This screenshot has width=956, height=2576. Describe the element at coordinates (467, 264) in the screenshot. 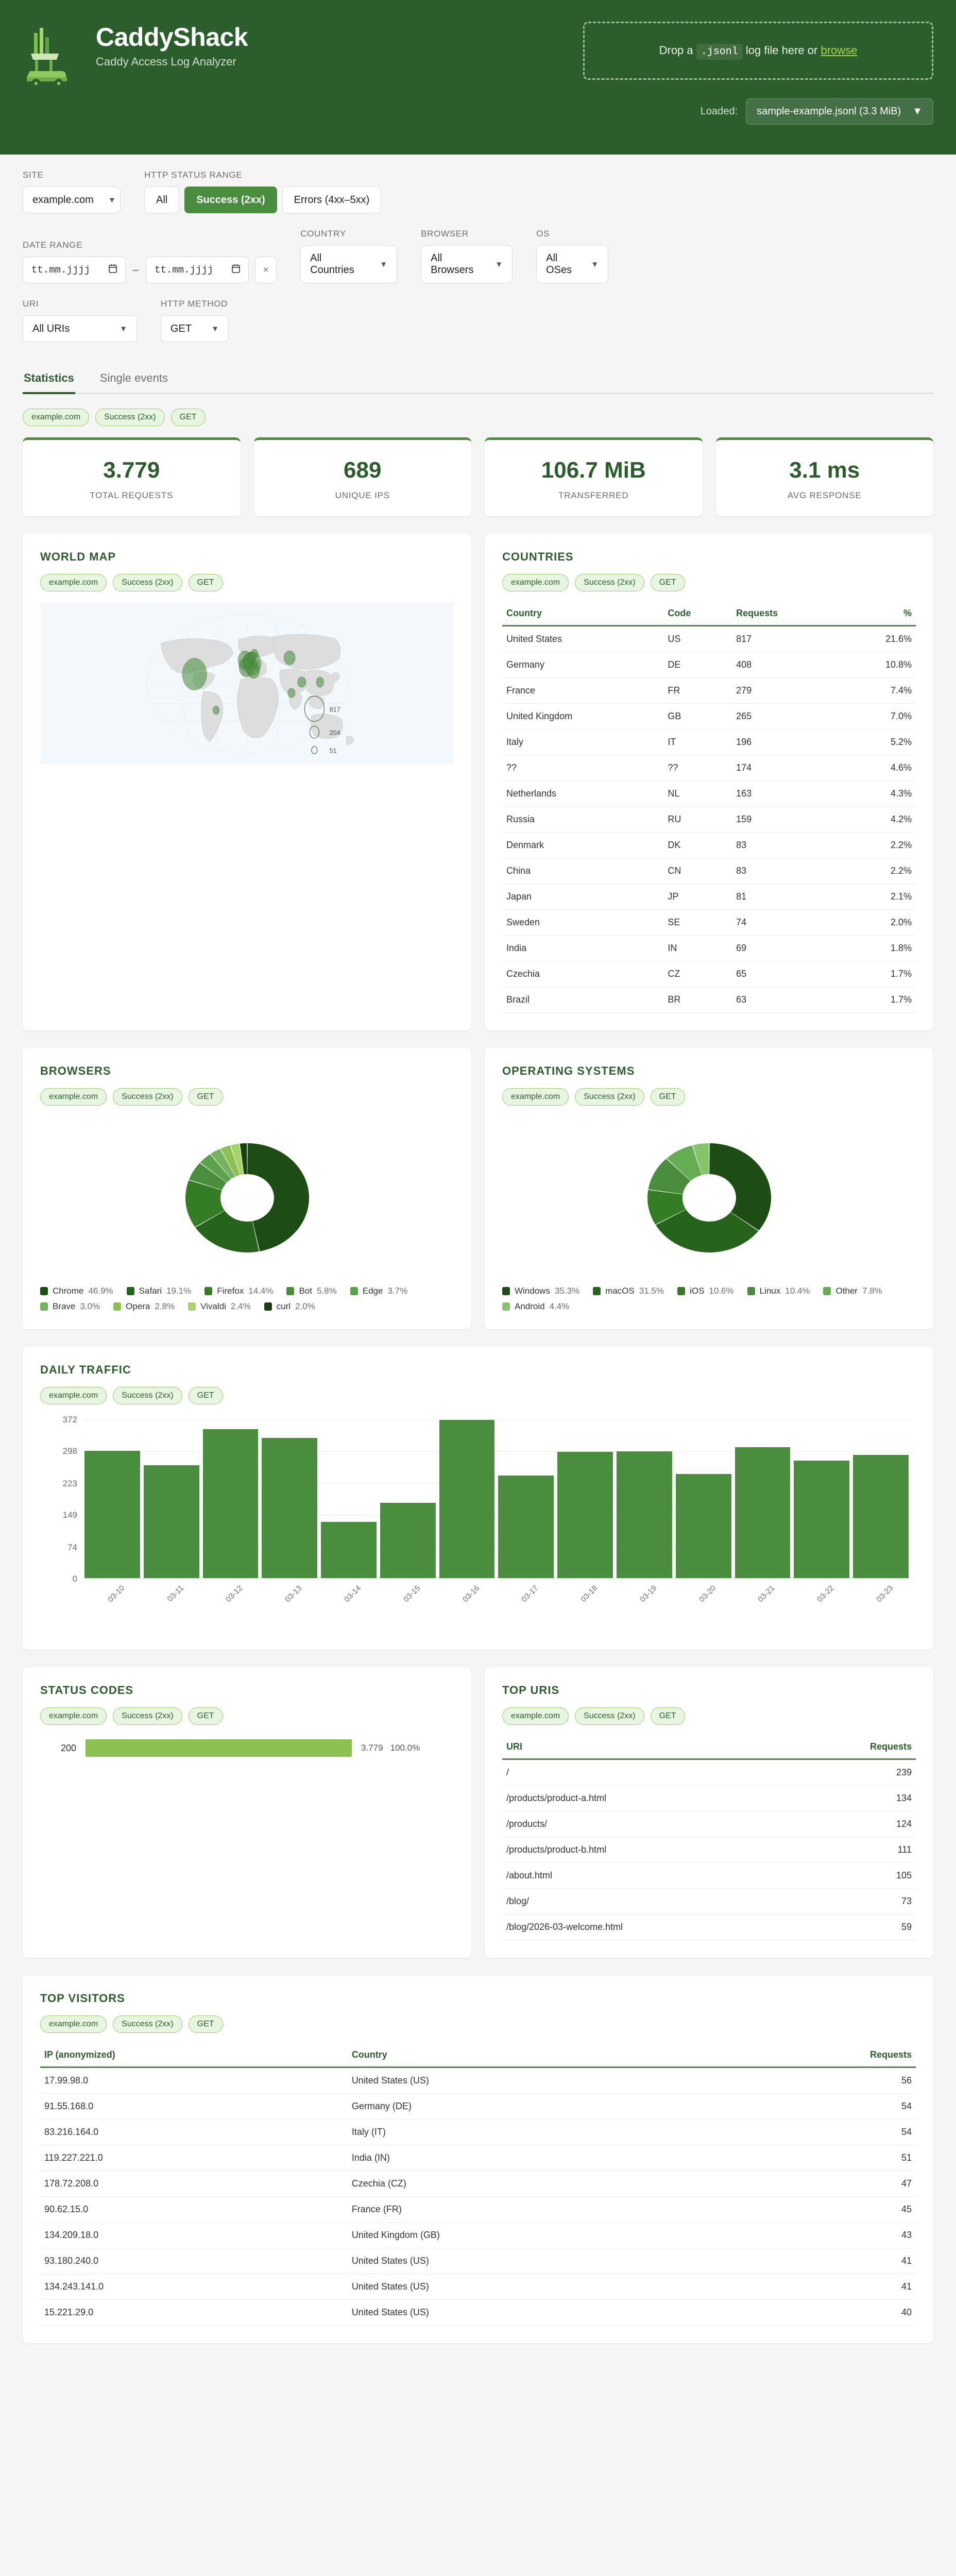

I see `browser-select: All Browsers ▼` at that location.